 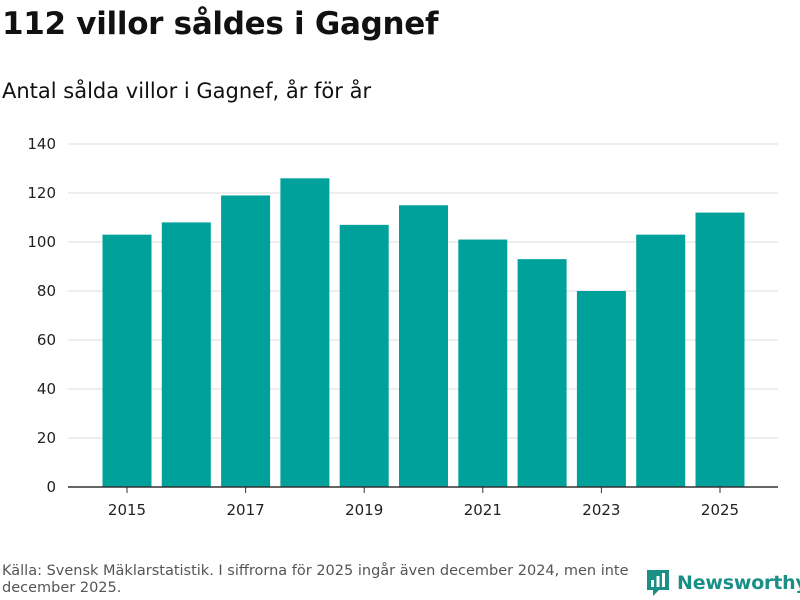 I want to click on bar-2024, so click(x=661, y=360).